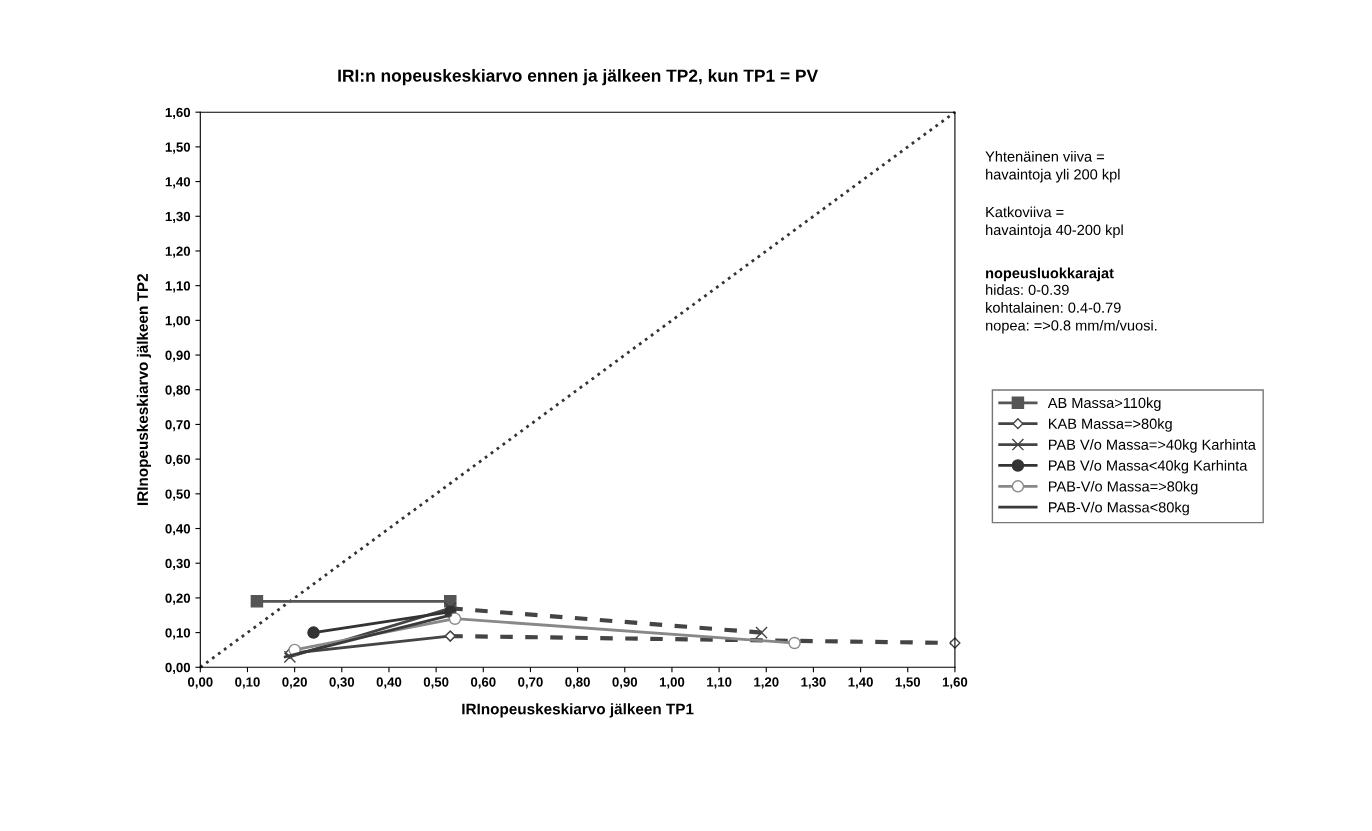  I want to click on text: hidas: 0-0.39 kohtalainen: 0.4-0.79 nopea: =>0.8 mm/m/vuosi., so click(1071, 309).